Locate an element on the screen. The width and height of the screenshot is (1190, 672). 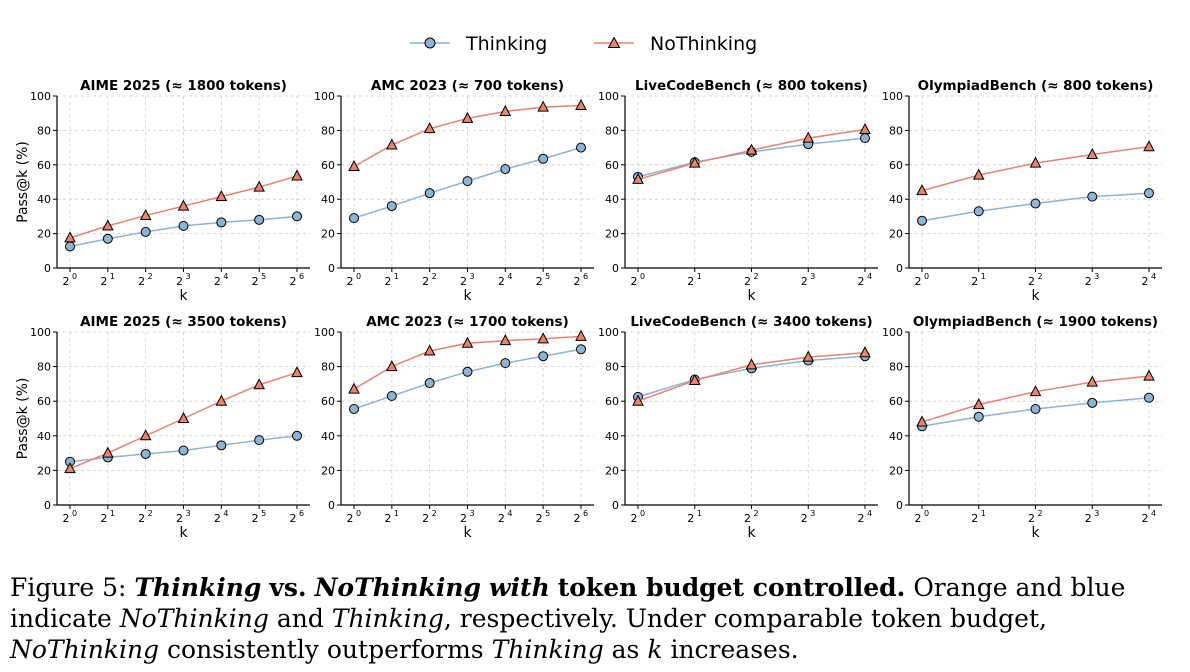
caption-text-3: consistently outperforms is located at coordinates (325, 649).